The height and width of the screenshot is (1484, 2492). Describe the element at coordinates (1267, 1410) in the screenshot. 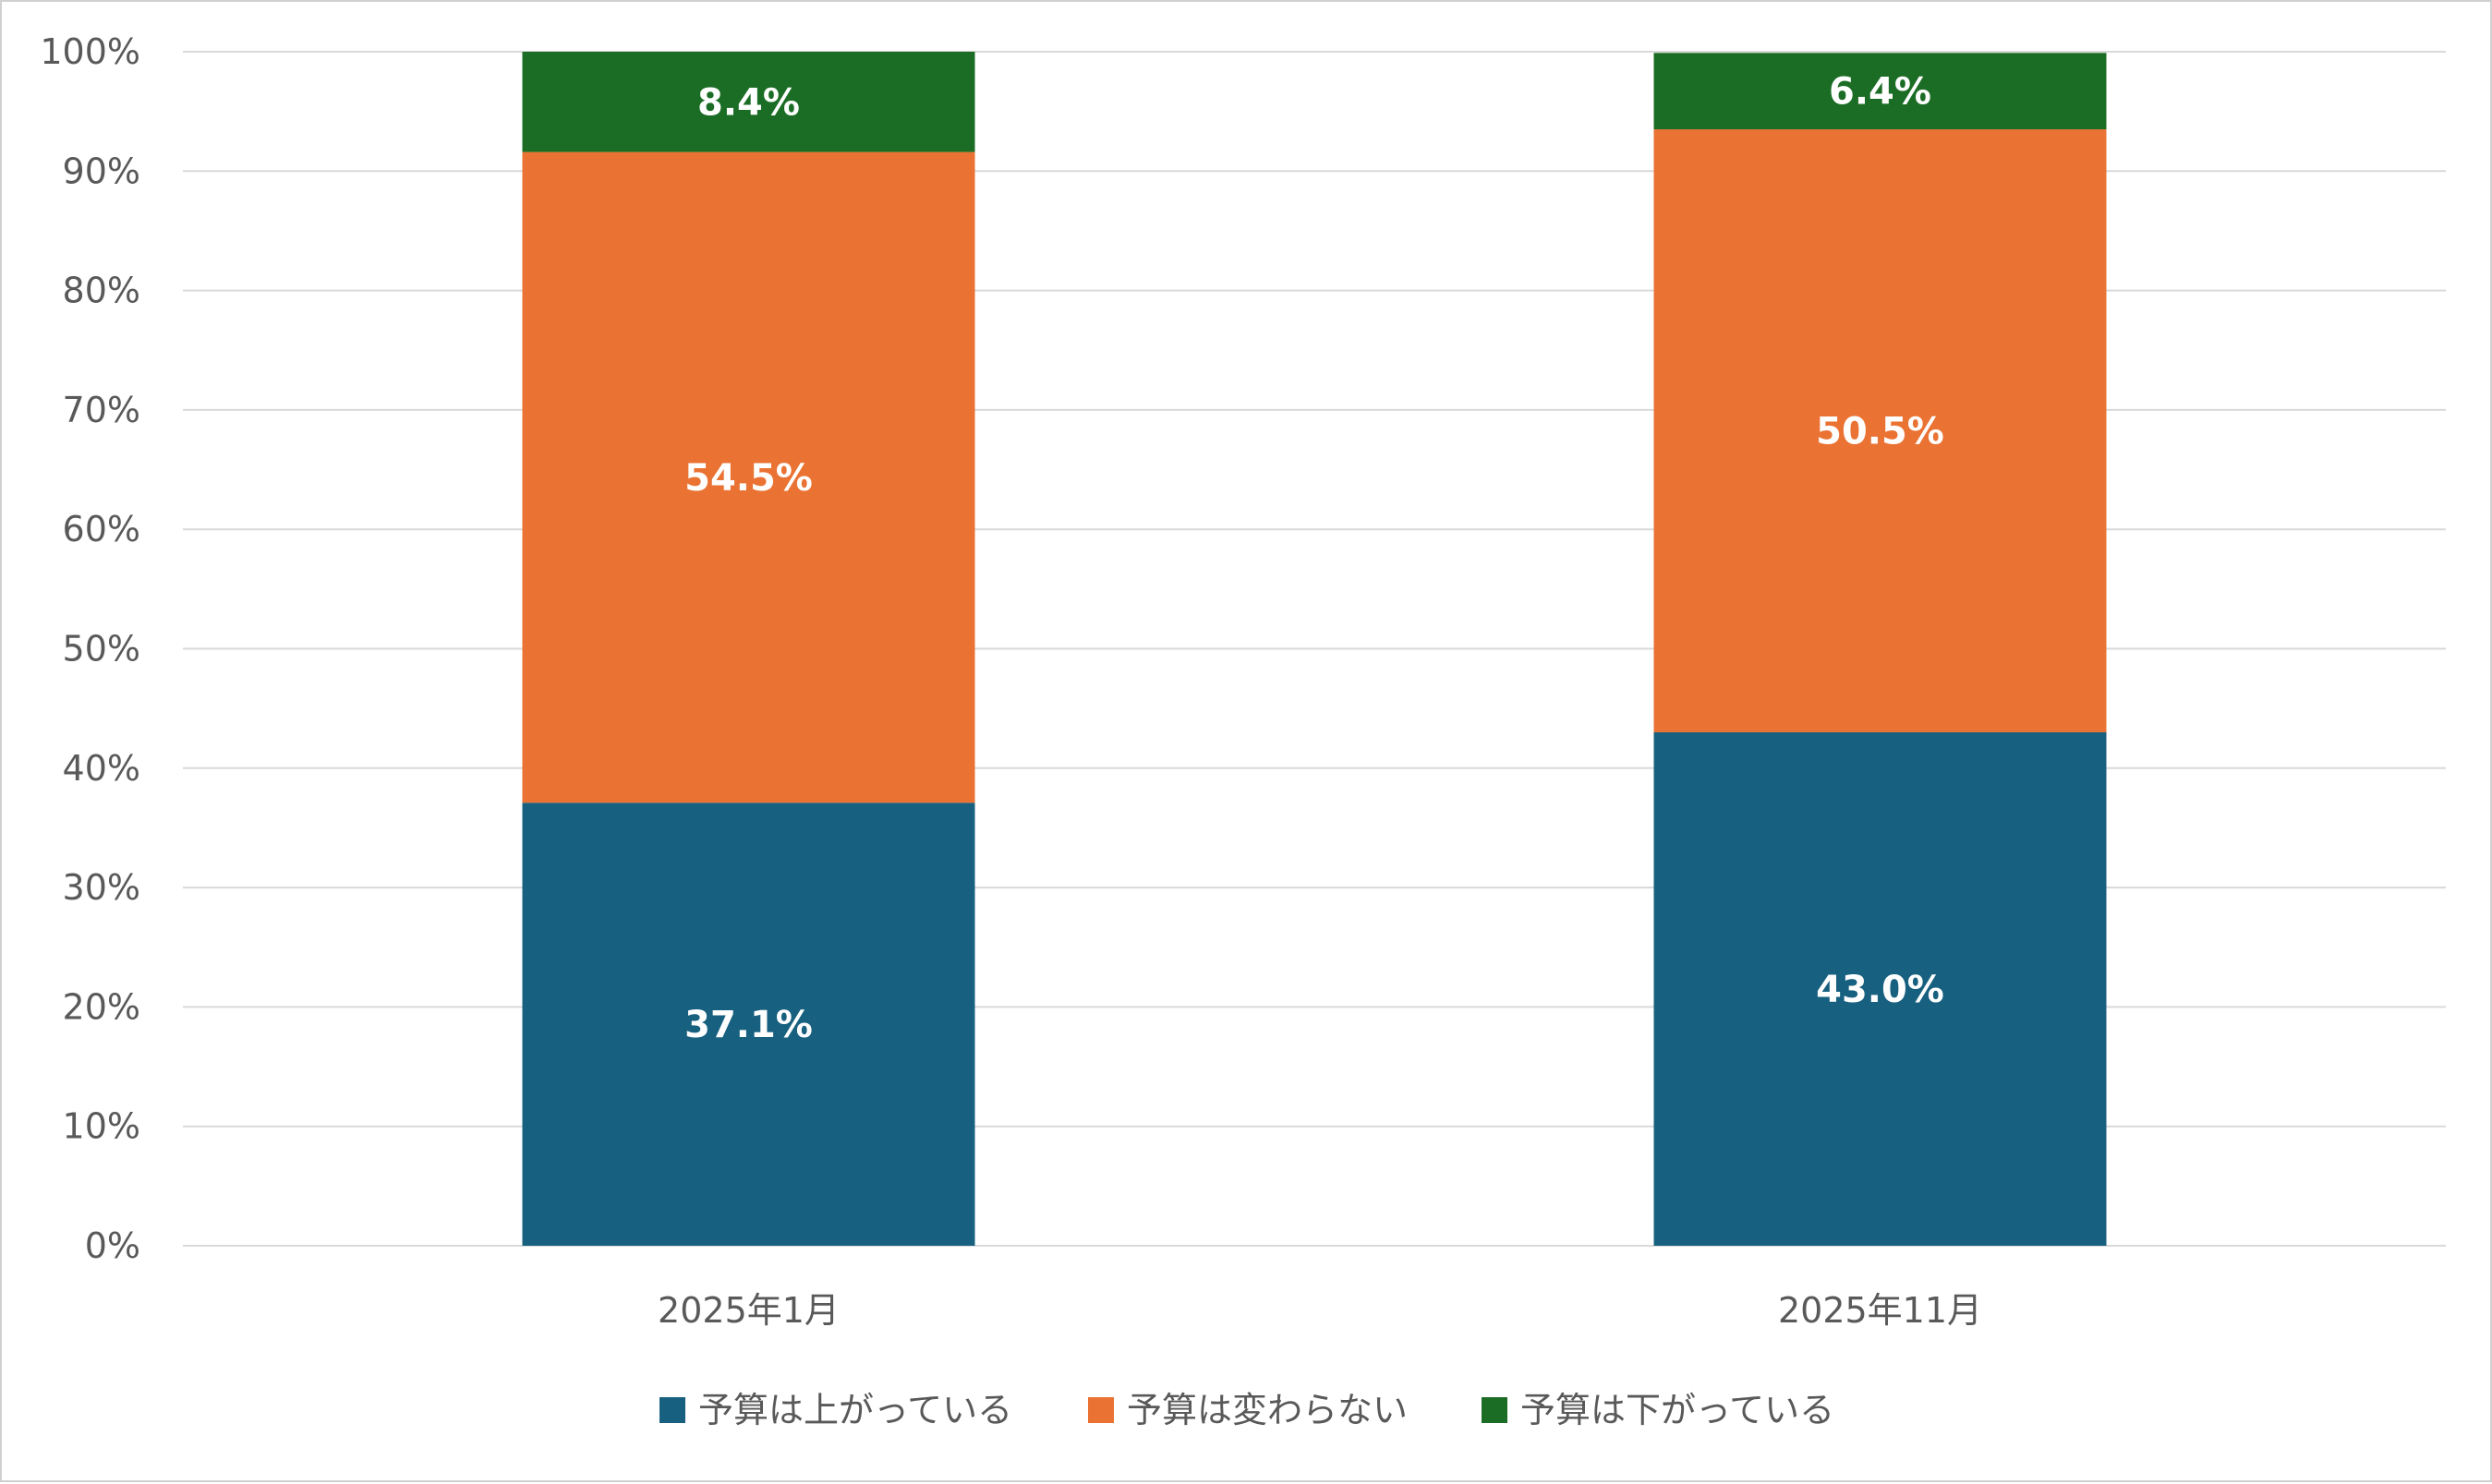

I see `legend-label: 予算は変わらない` at that location.